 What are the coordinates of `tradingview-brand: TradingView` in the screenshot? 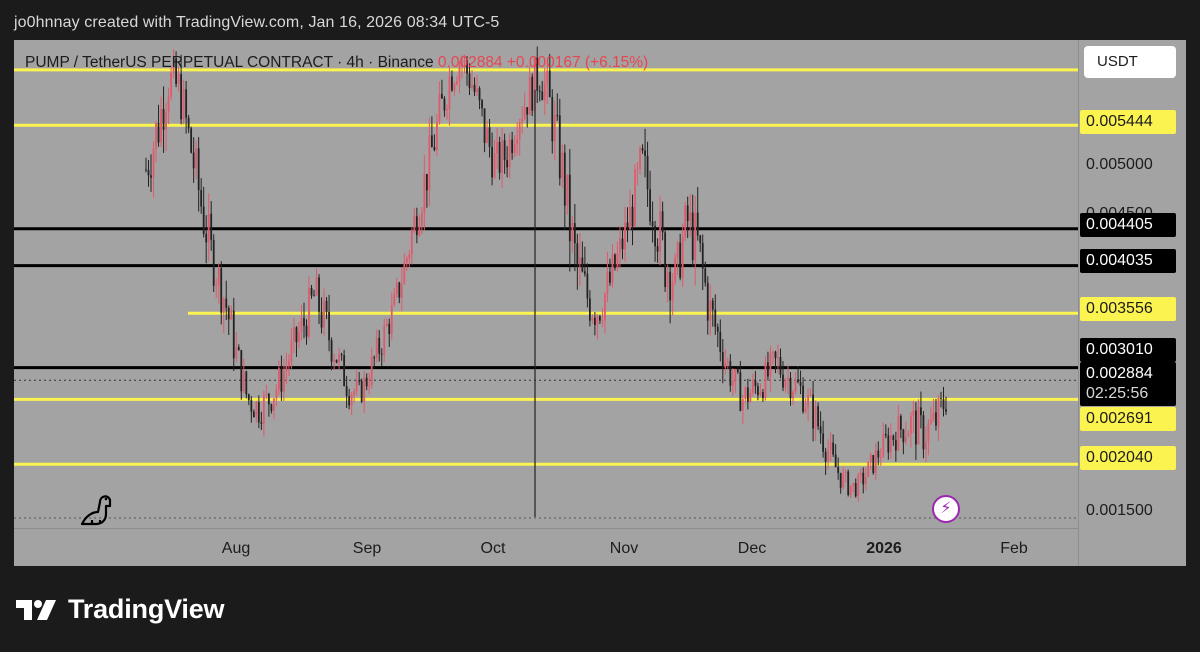 It's located at (120, 609).